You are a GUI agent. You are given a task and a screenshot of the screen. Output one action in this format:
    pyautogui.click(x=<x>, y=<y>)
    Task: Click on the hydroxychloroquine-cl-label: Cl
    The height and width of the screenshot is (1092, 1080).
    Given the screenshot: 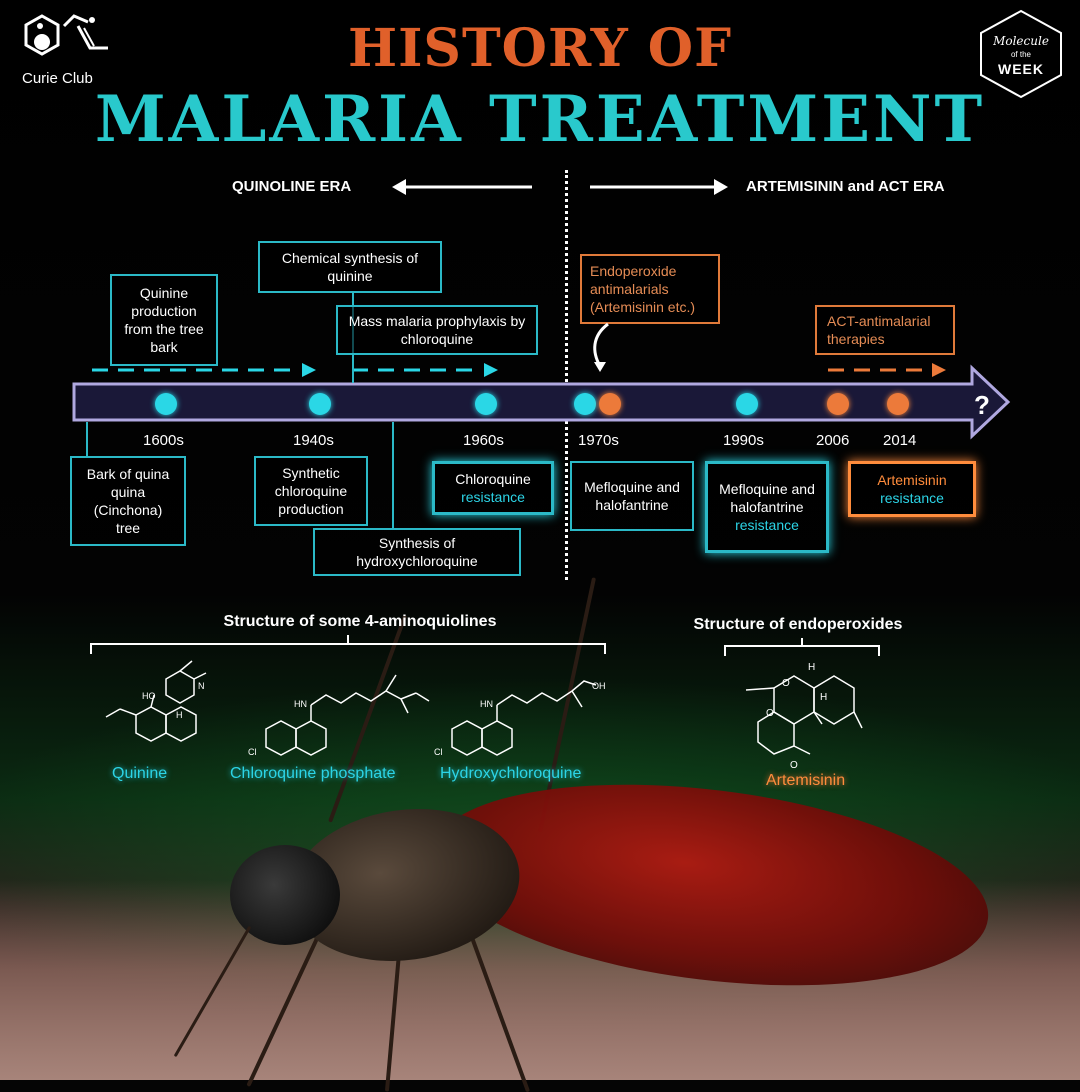 What is the action you would take?
    pyautogui.click(x=438, y=752)
    